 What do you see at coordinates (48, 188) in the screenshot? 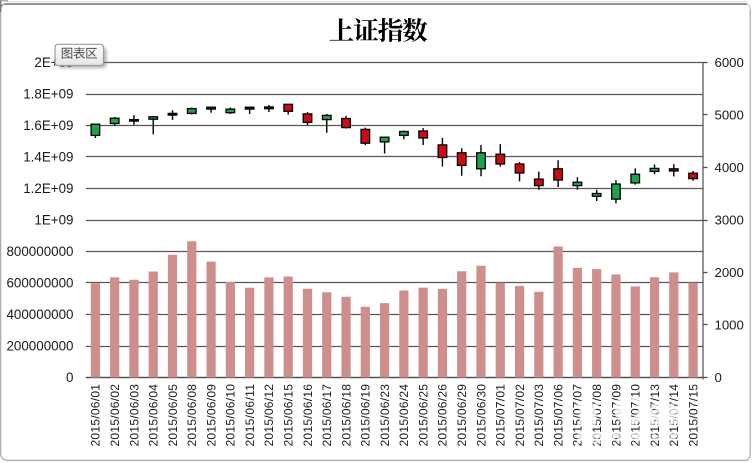
I see `svg-text: 1.2E+09` at bounding box center [48, 188].